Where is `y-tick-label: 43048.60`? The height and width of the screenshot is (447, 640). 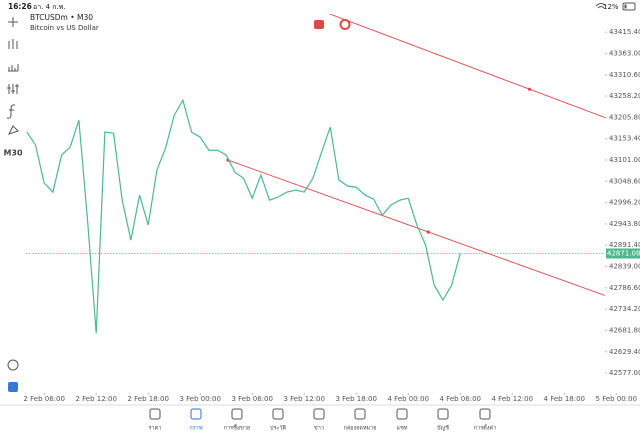
y-tick-label: 43048.60 is located at coordinates (624, 181).